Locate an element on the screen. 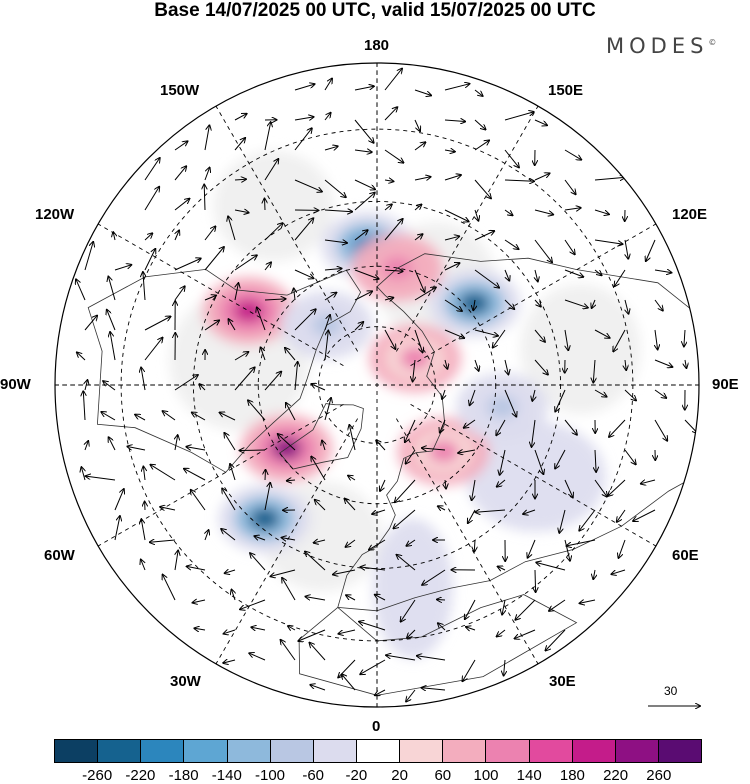  colorbar-tick-label: 220 is located at coordinates (615, 775).